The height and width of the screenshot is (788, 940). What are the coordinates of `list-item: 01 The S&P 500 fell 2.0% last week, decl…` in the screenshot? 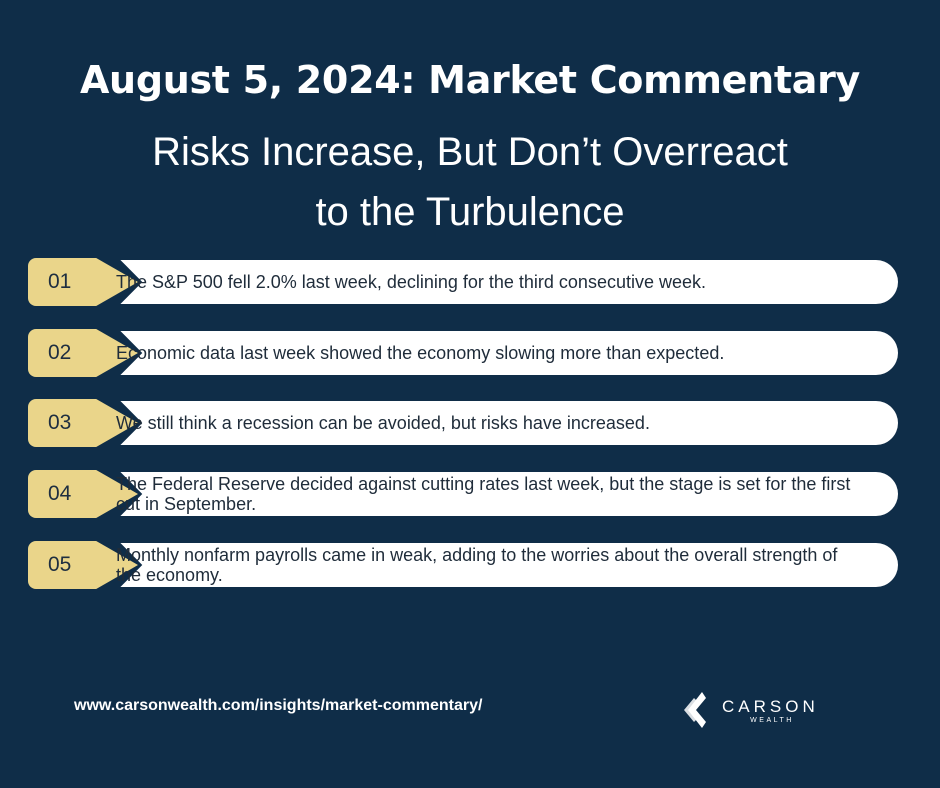 It's located at (463, 282).